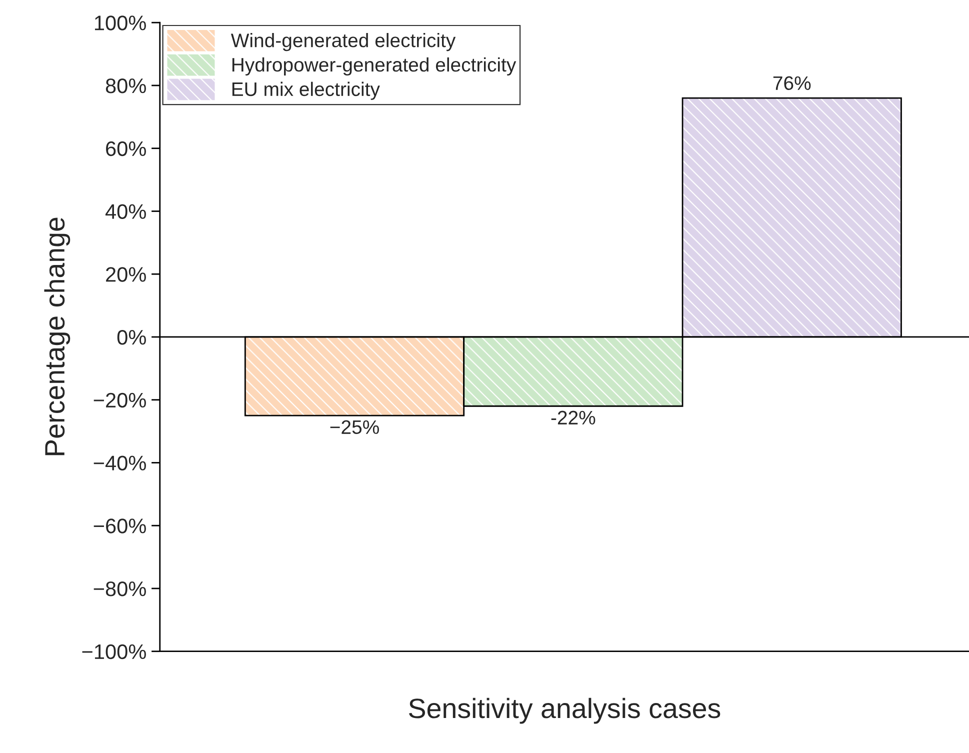 The height and width of the screenshot is (753, 969). Describe the element at coordinates (120, 526) in the screenshot. I see `y-tick-label: −60%` at that location.